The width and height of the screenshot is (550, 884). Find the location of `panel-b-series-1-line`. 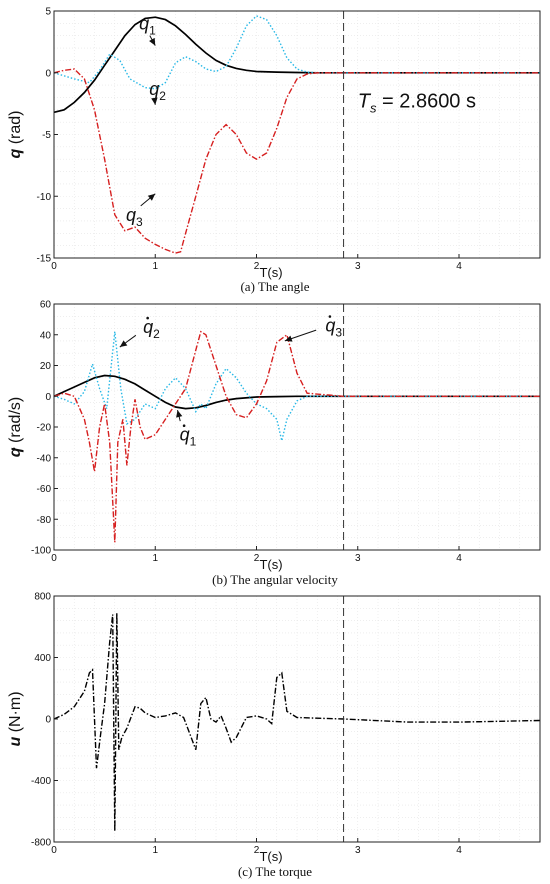

panel-b-series-1-line is located at coordinates (296, 392).